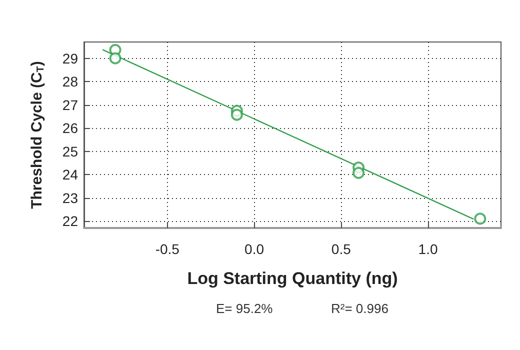 This screenshot has height=350, width=520. What do you see at coordinates (37, 135) in the screenshot?
I see `y-axis-title: Threshold Cycle (CT)` at bounding box center [37, 135].